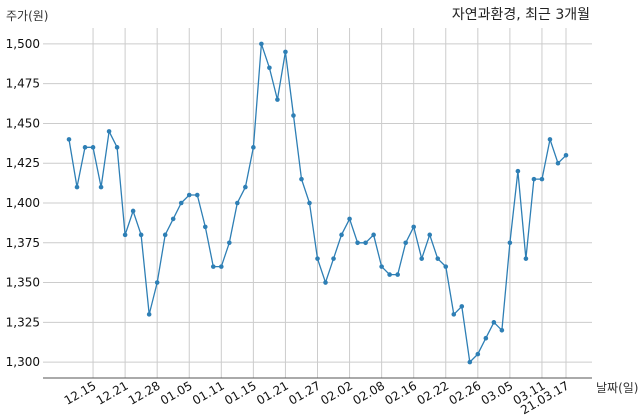 The image size is (640, 419). I want to click on y-tick-label: 1,400, so click(23, 203).